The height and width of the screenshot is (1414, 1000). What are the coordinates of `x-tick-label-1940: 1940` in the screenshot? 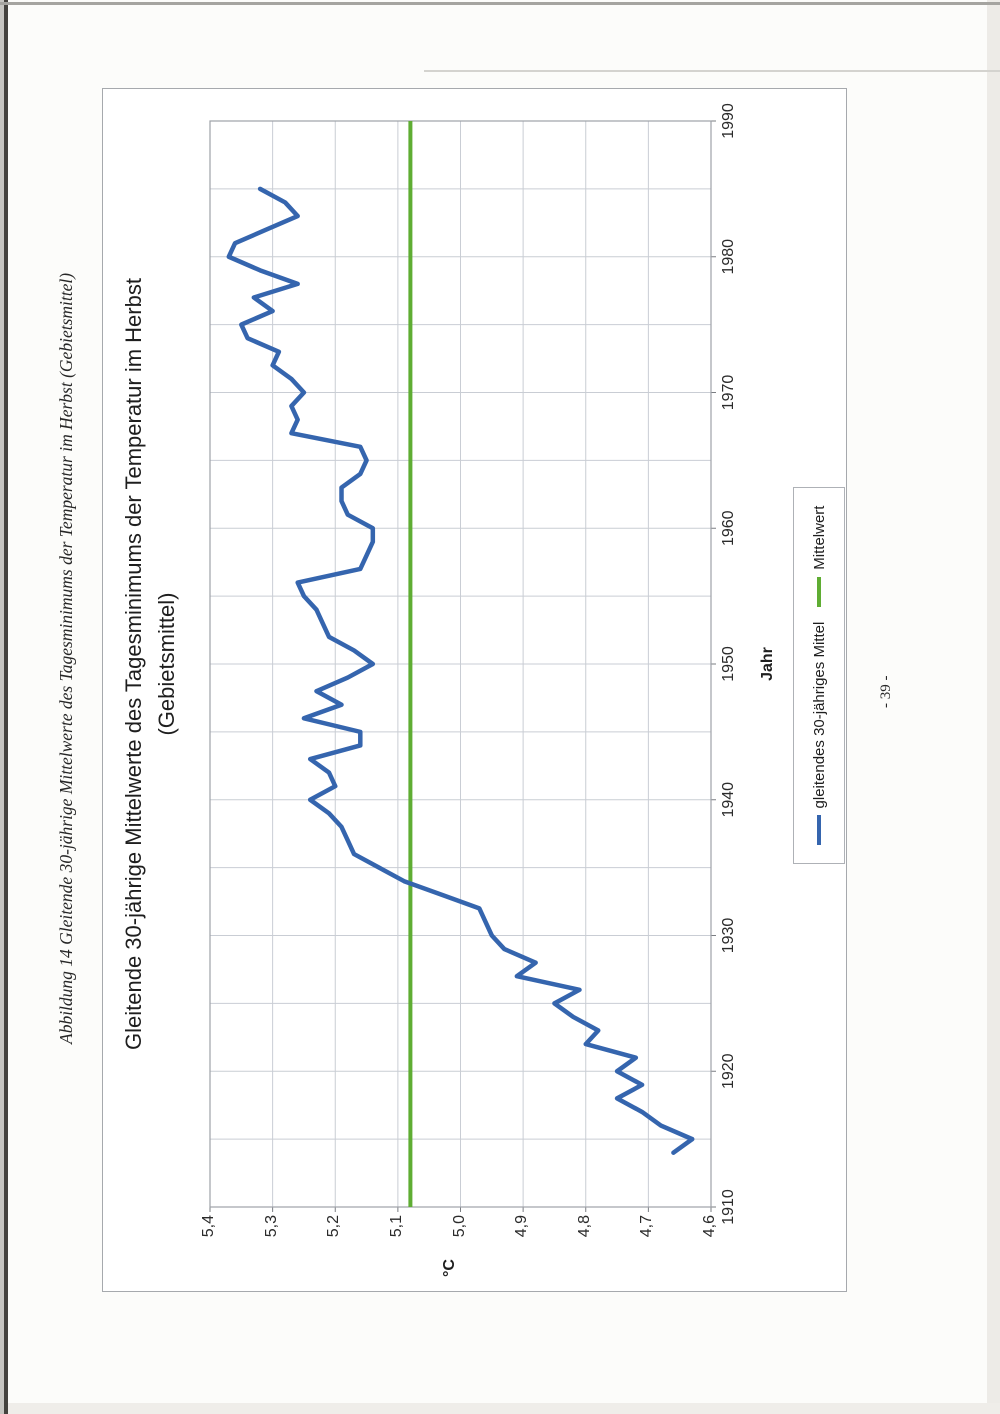 It's located at (728, 799).